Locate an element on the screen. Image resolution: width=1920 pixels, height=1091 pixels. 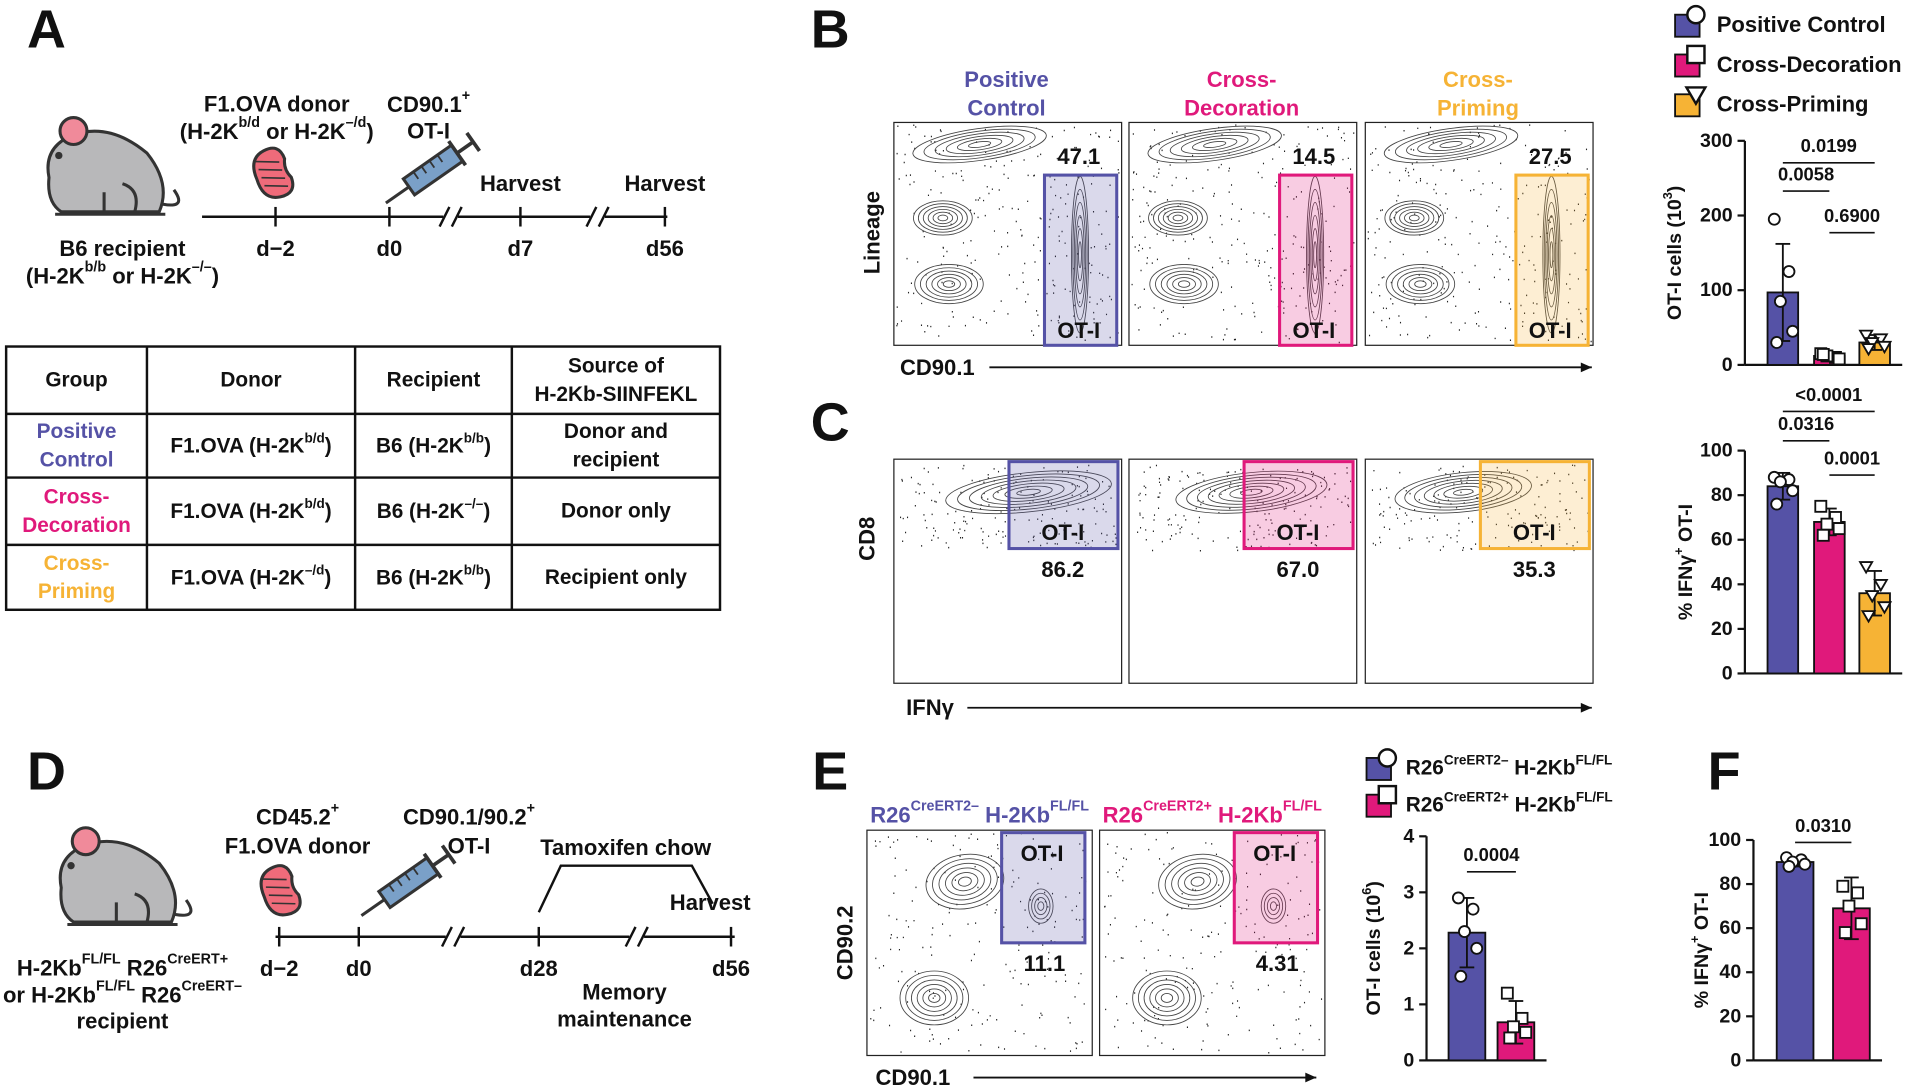
legend-label: Cross-Priming is located at coordinates (1793, 104).